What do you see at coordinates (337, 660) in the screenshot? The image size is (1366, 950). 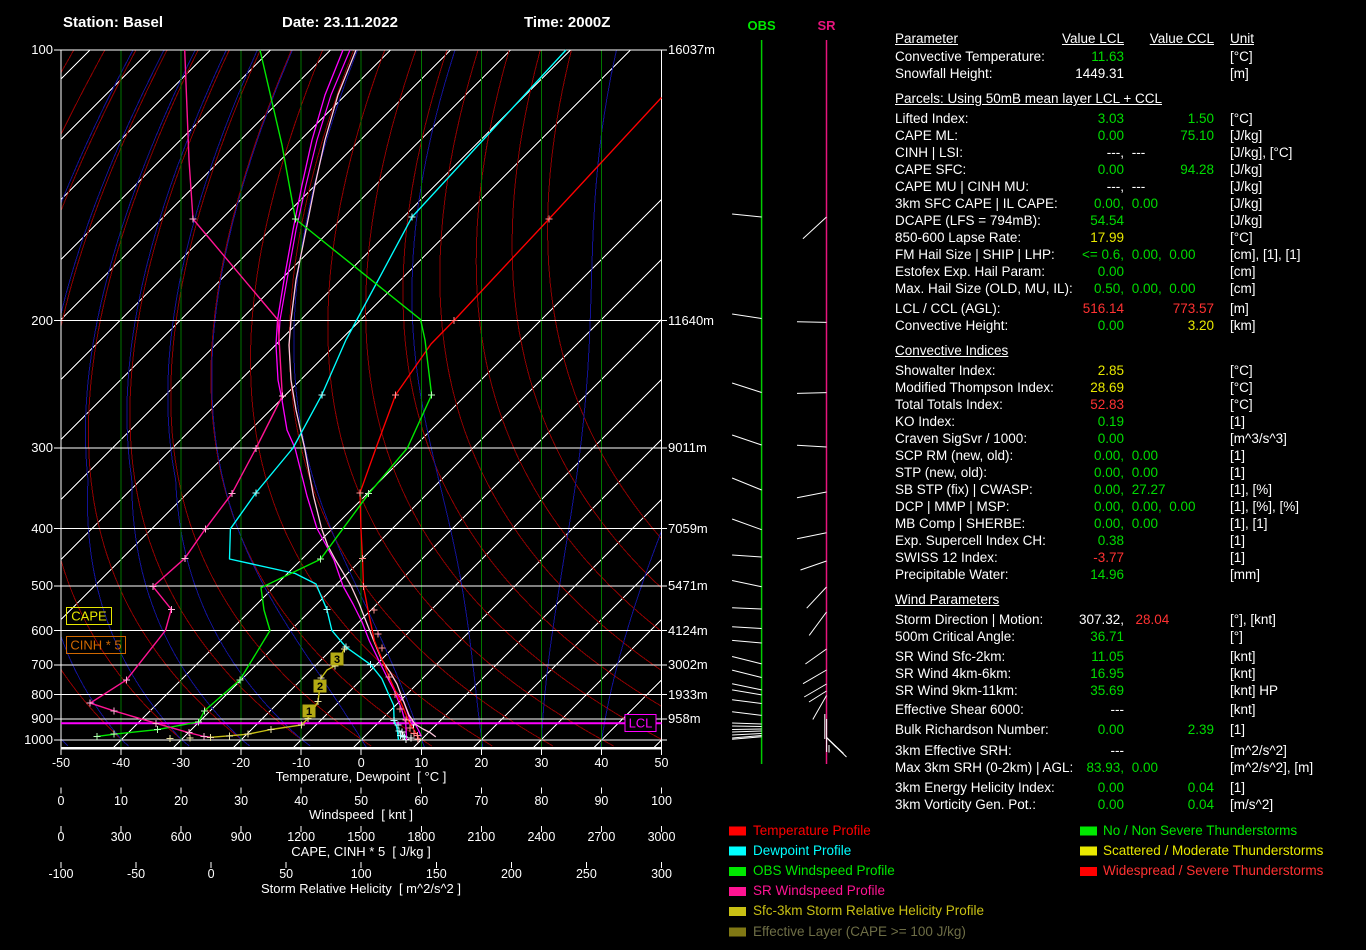 I see `svg-text: 3` at bounding box center [337, 660].